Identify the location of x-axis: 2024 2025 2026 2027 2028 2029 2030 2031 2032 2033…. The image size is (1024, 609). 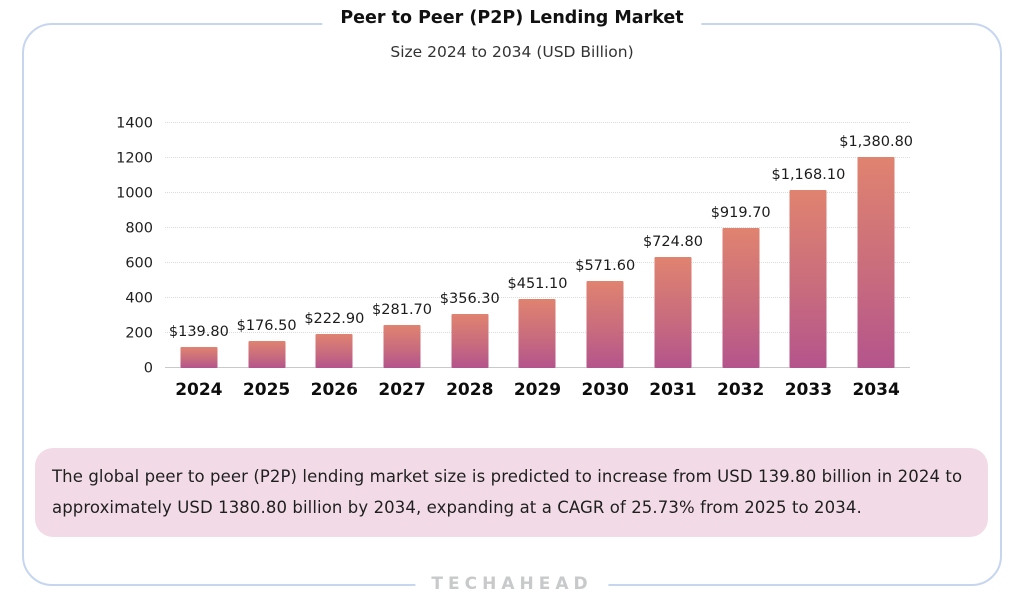
(537, 392).